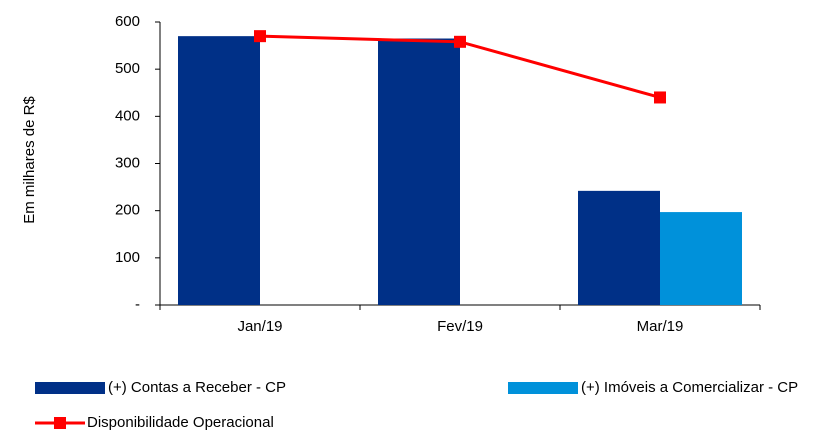 The image size is (821, 433). Describe the element at coordinates (29, 160) in the screenshot. I see `y-axis-label: Em milhares de R$` at that location.